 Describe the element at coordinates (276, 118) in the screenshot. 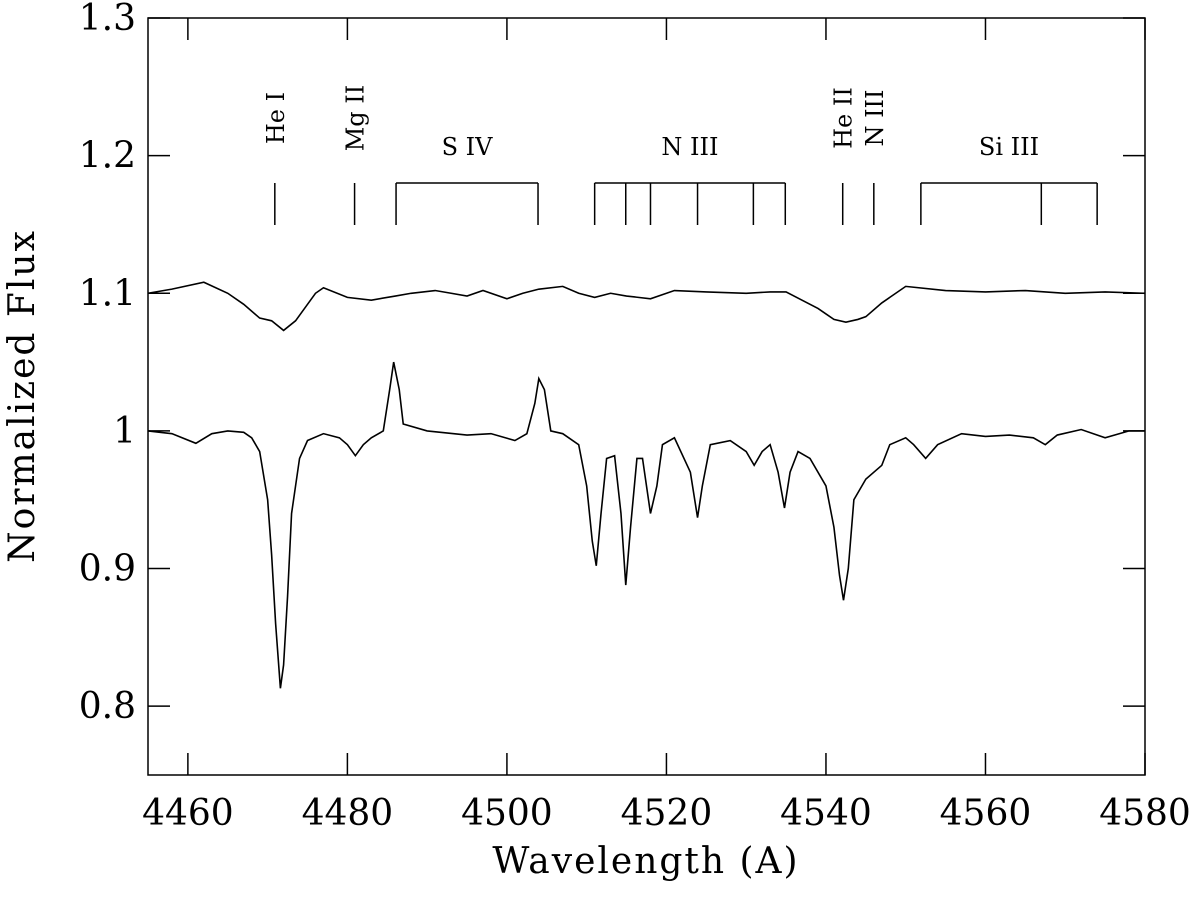

I see `ion-label: He I` at that location.